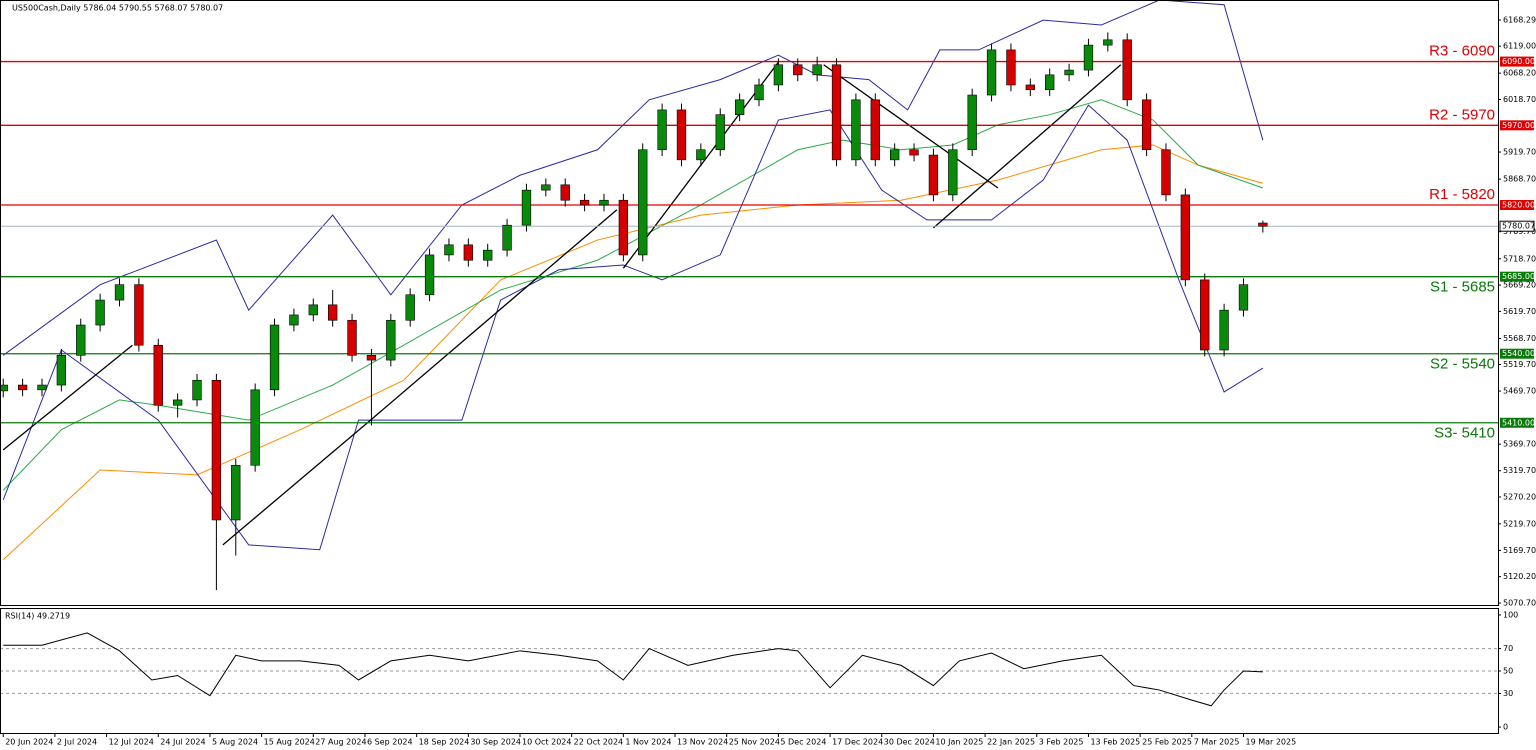  Describe the element at coordinates (340, 742) in the screenshot. I see `x-tick-label: 27 Aug 2024` at that location.